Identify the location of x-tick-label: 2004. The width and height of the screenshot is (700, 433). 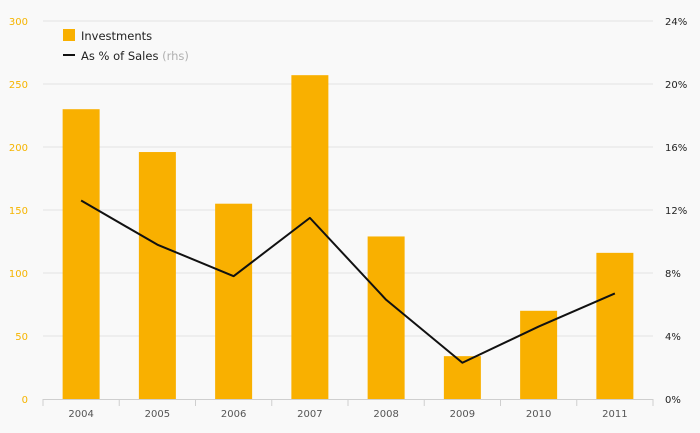
(80, 414).